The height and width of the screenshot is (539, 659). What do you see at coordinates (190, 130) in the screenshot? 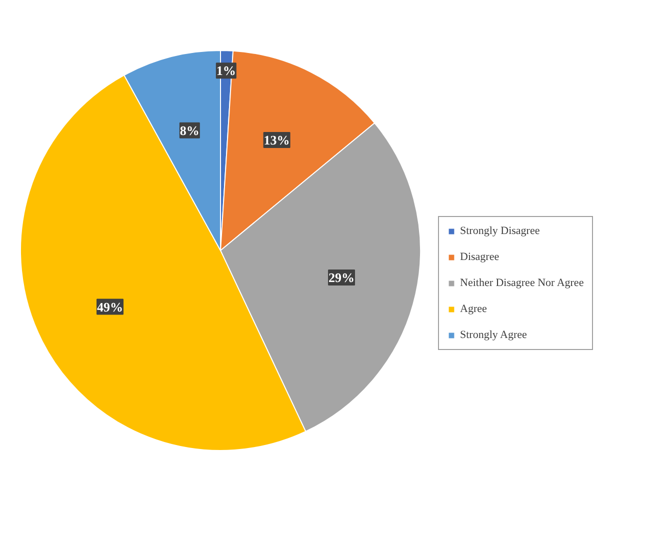
I see `data-label: 8%` at bounding box center [190, 130].